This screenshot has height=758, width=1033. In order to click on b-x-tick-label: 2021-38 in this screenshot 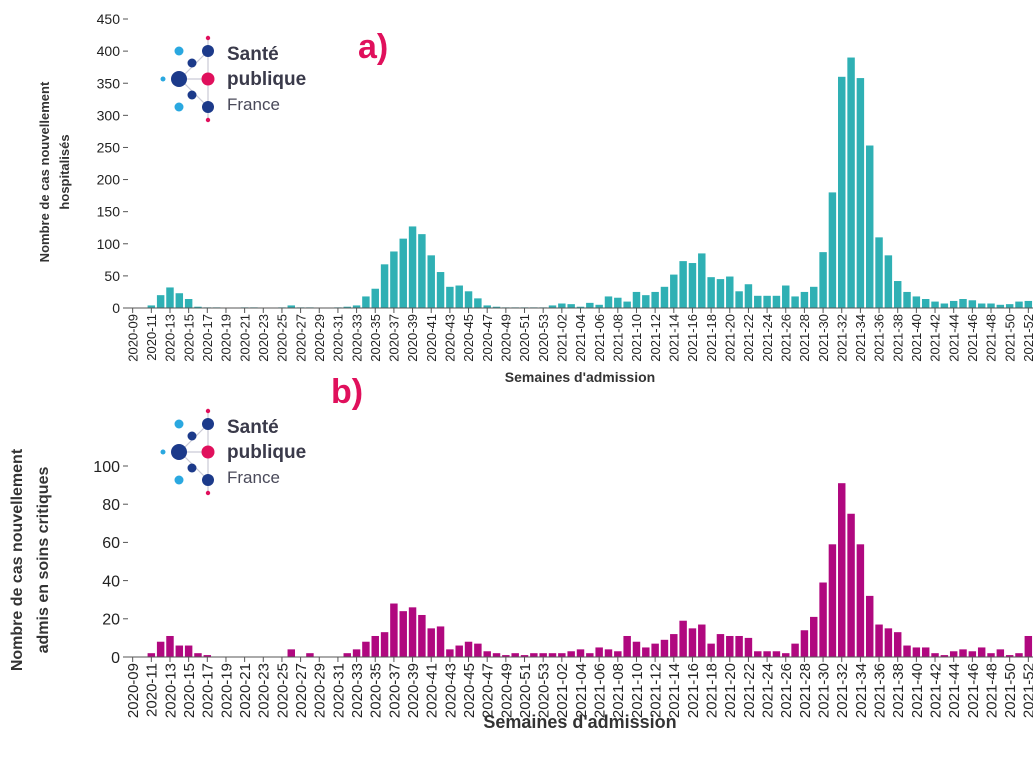, I will do `click(898, 690)`.